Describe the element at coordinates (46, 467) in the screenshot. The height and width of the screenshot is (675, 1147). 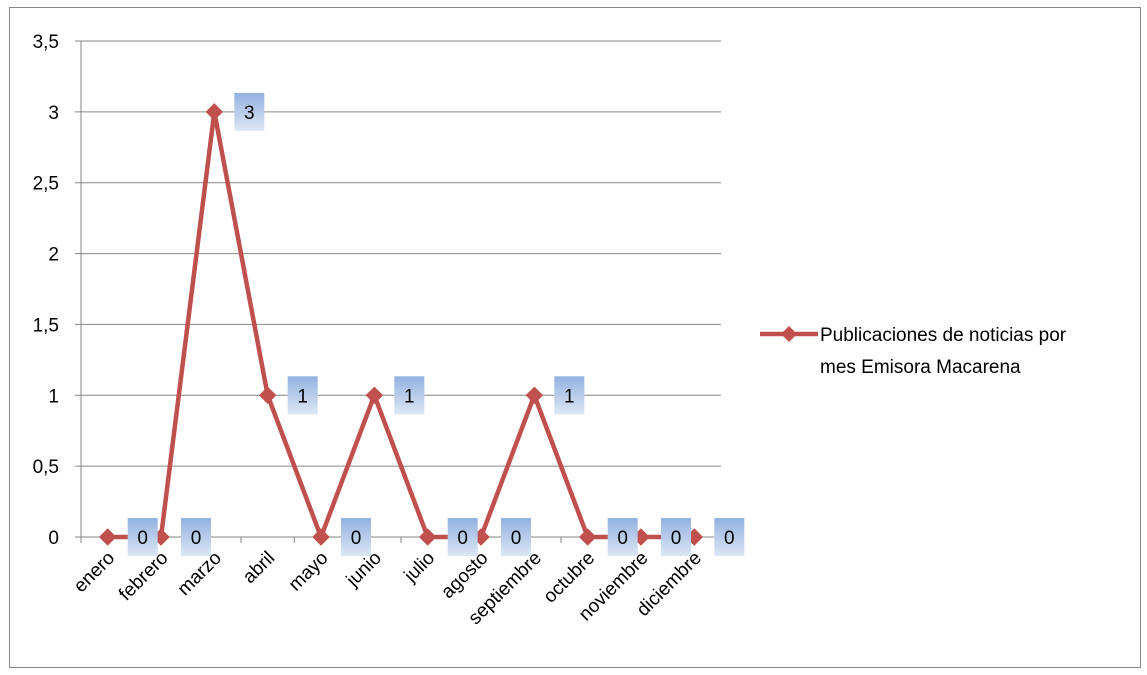
I see `y-tick-label: 0,5` at that location.